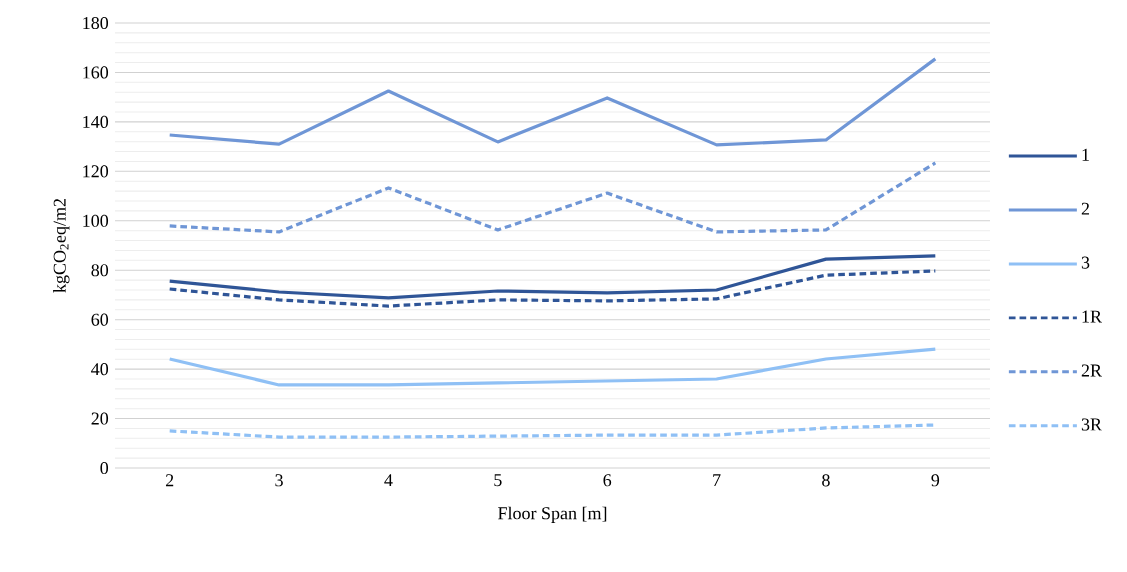 The width and height of the screenshot is (1127, 572). What do you see at coordinates (1085, 262) in the screenshot?
I see `legend-label: 3` at bounding box center [1085, 262].